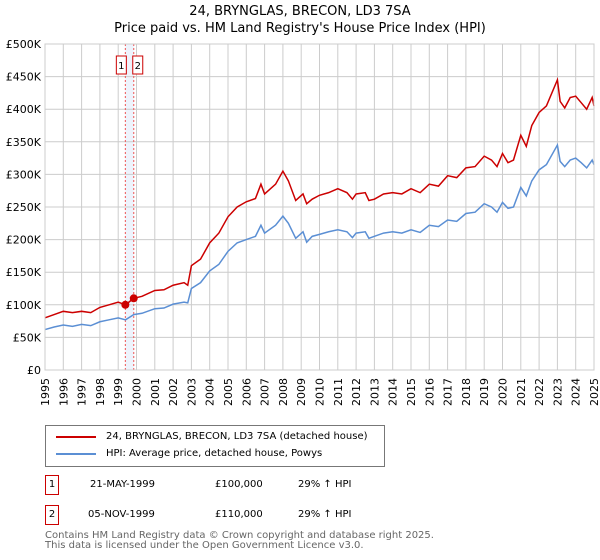  I want to click on x-tick-label: 2020, so click(503, 392).